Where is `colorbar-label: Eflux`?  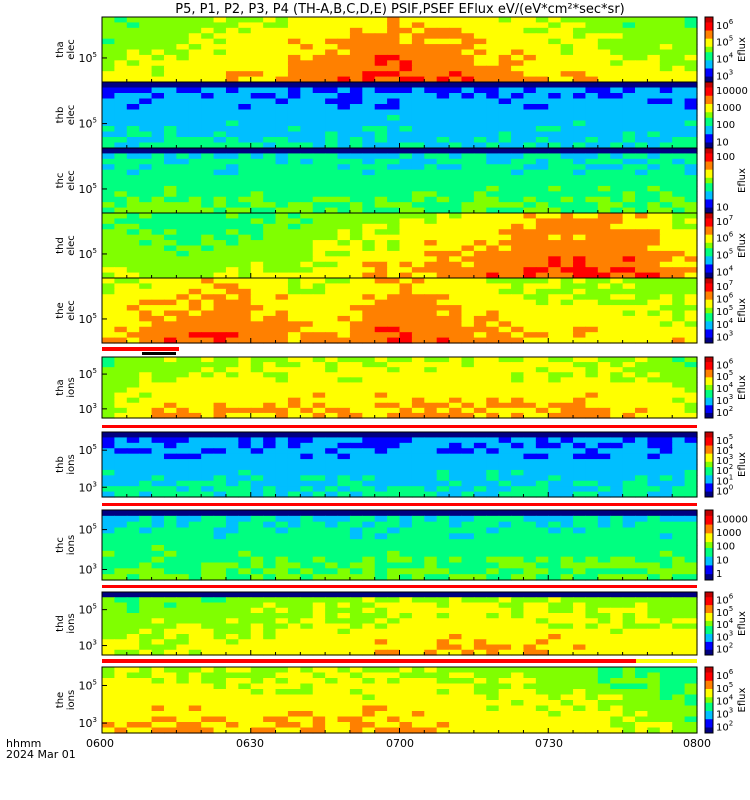 colorbar-label: Eflux is located at coordinates (742, 180).